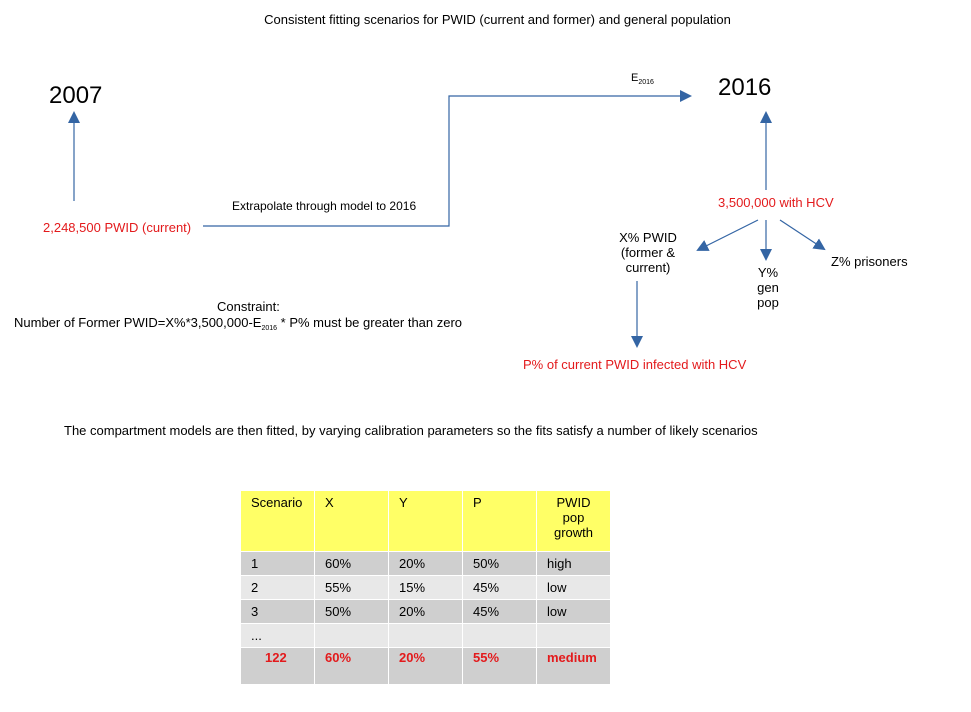 Image resolution: width=971 pixels, height=712 pixels. Describe the element at coordinates (277, 666) in the screenshot. I see `cell-scenario: 122` at that location.